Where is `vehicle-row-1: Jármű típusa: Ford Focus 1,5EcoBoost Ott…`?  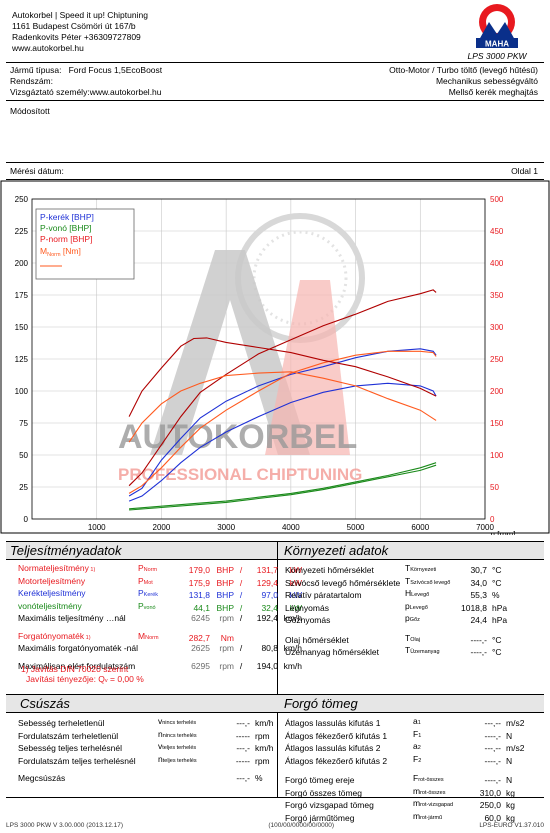
vehicle-row-1: Jármű típusa: Ford Focus 1,5EcoBoost Ott… is located at coordinates (274, 70).